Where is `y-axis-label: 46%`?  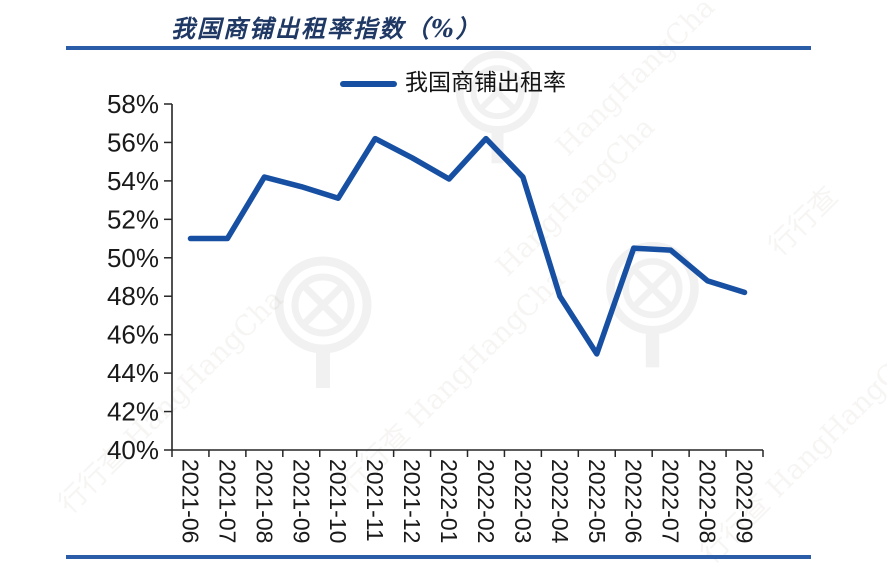
y-axis-label: 46% is located at coordinates (133, 335).